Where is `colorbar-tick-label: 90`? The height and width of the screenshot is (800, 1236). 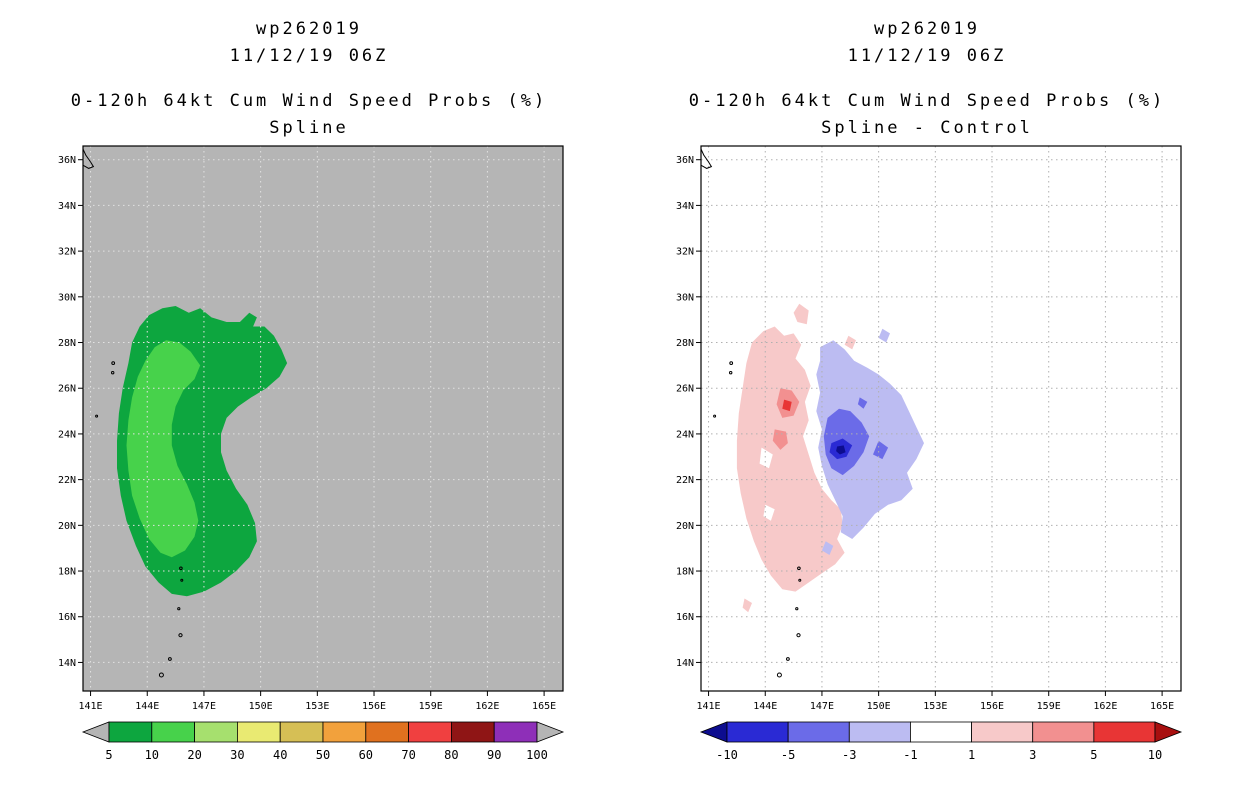 colorbar-tick-label: 90 is located at coordinates (494, 755).